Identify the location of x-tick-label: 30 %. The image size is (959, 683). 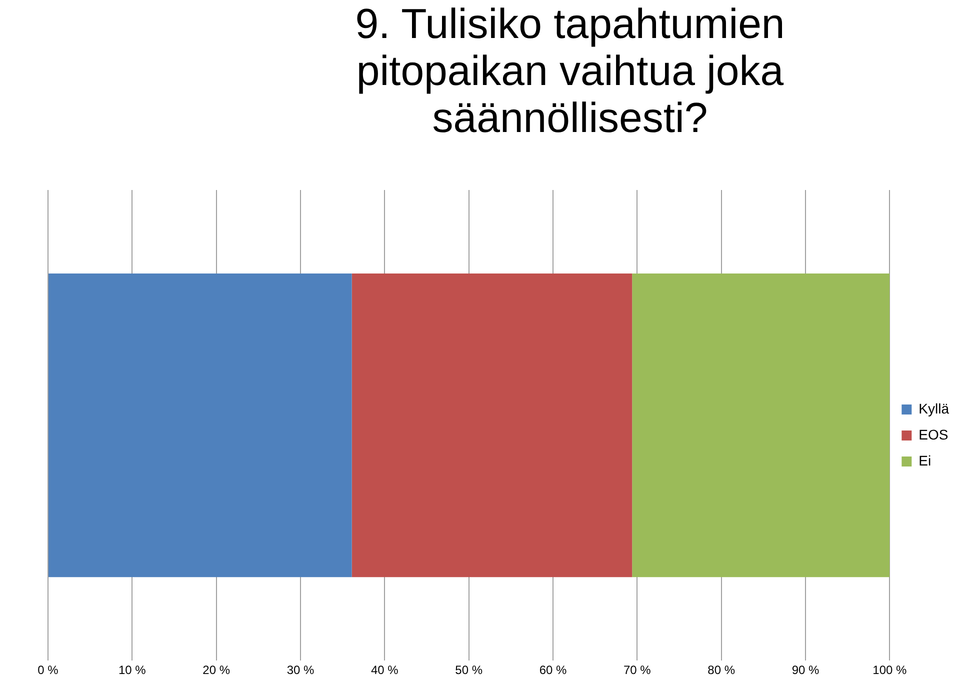
(300, 670).